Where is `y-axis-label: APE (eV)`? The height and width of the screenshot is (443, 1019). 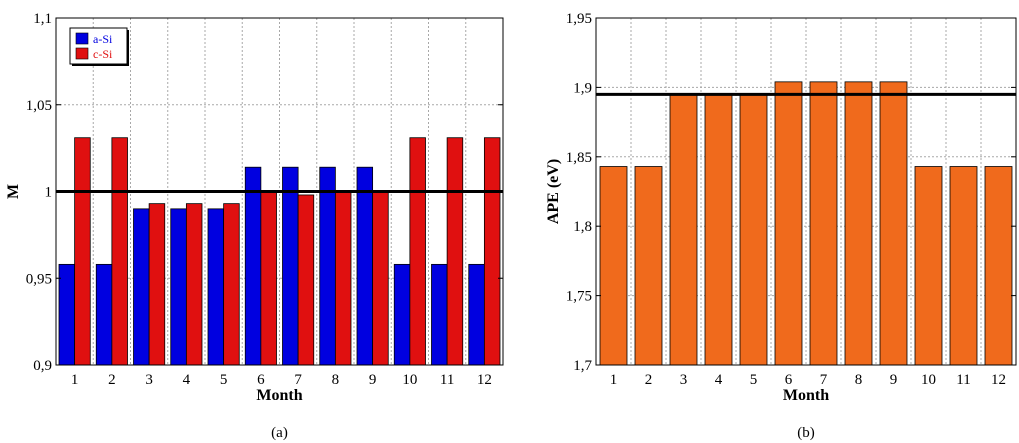
y-axis-label: APE (eV) is located at coordinates (553, 191).